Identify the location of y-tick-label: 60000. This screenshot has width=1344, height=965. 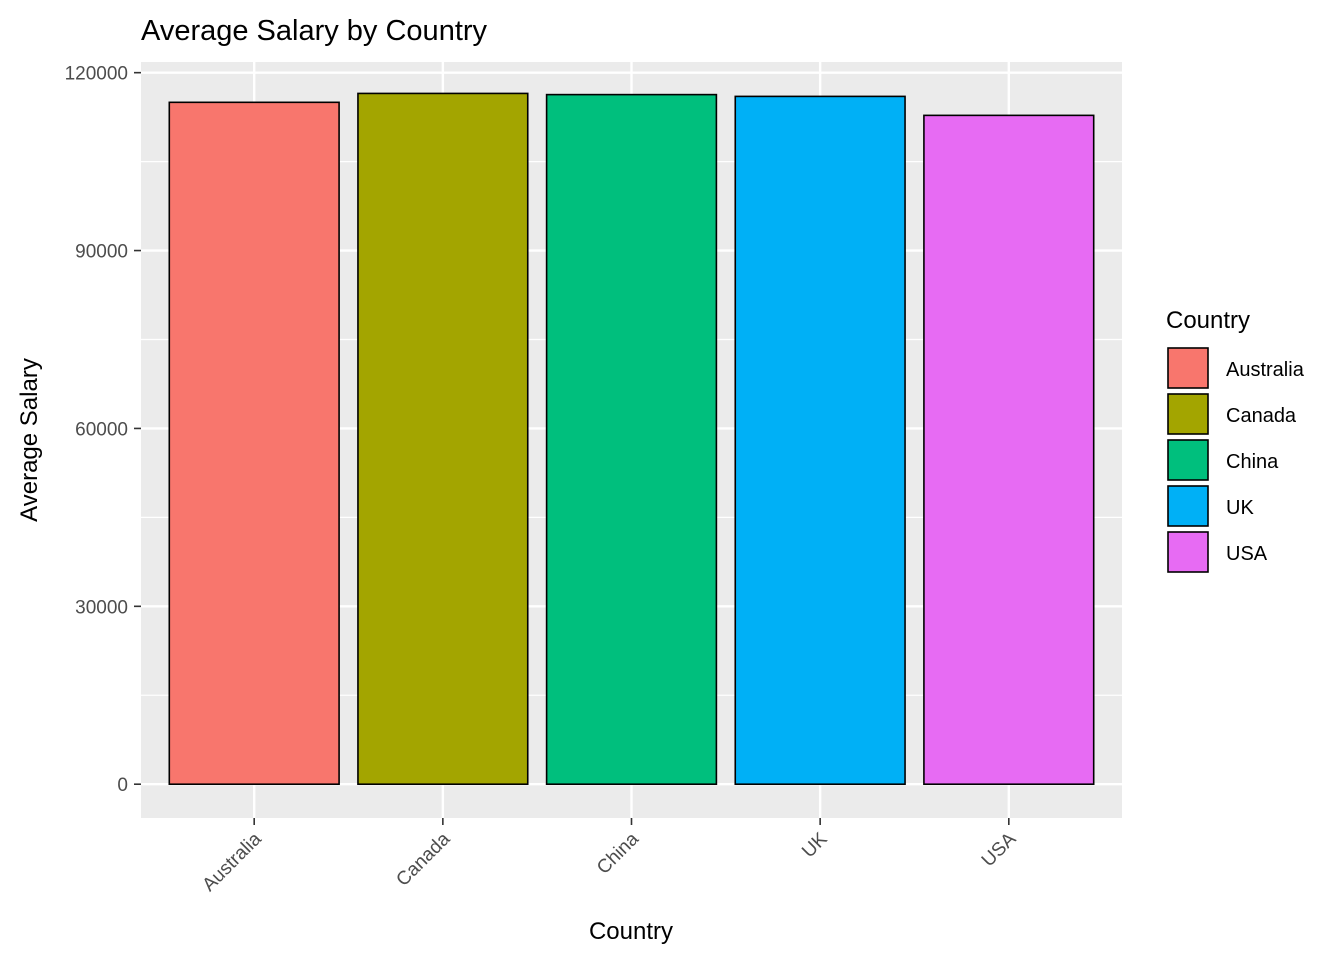
(101, 429).